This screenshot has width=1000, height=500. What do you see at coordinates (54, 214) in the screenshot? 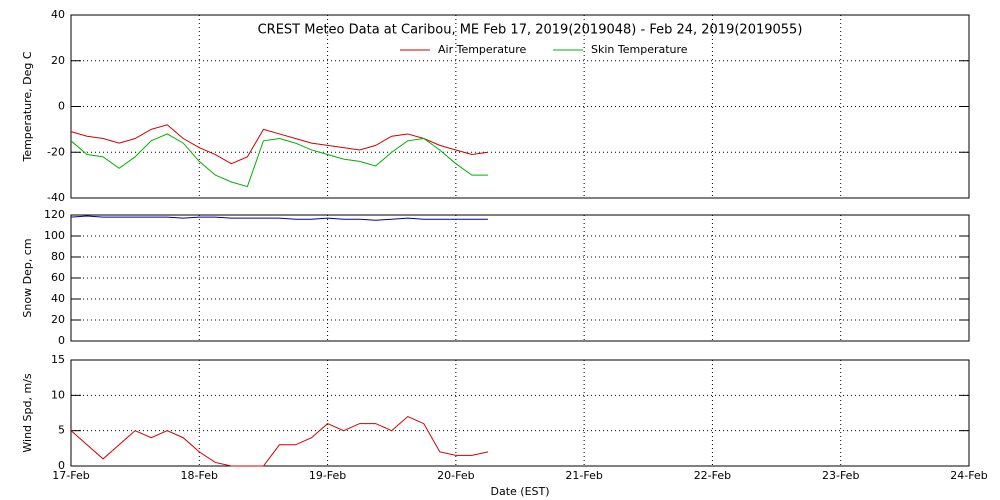
I see `y-tick-label: 120` at bounding box center [54, 214].